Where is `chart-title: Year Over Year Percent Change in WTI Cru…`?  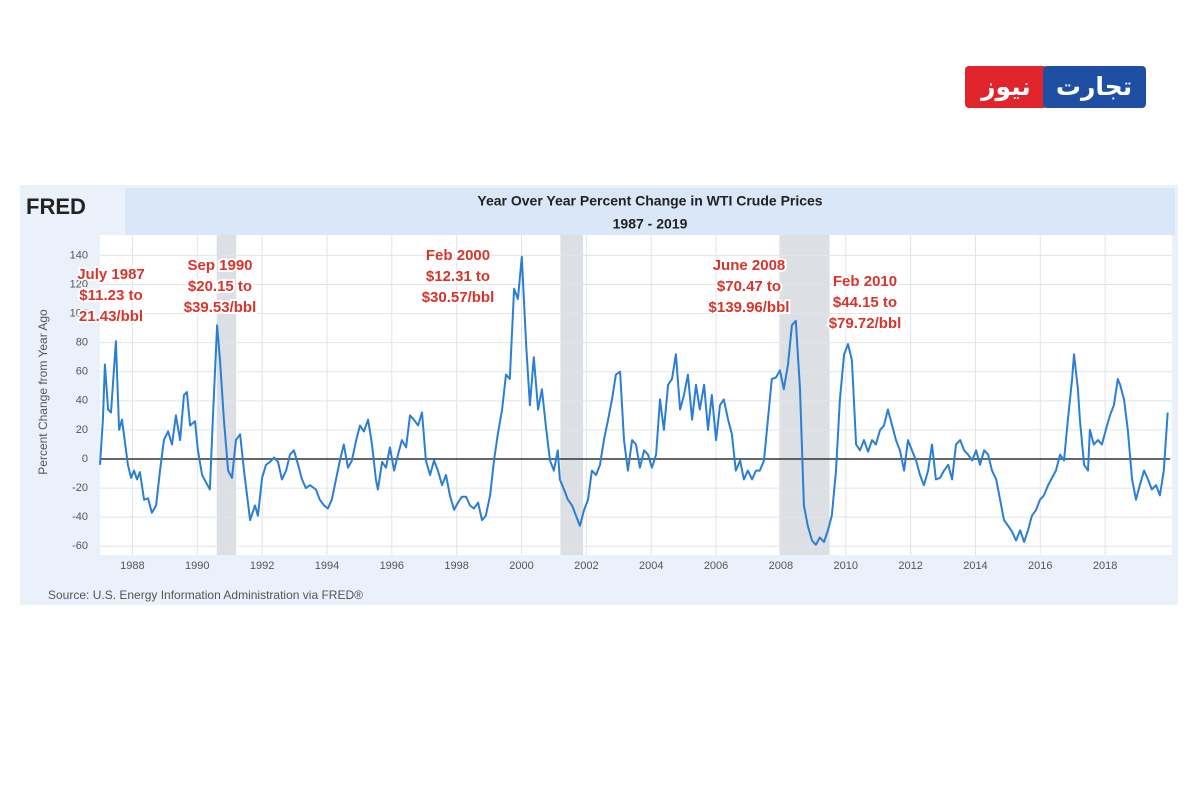
chart-title: Year Over Year Percent Change in WTI Cru… is located at coordinates (649, 201).